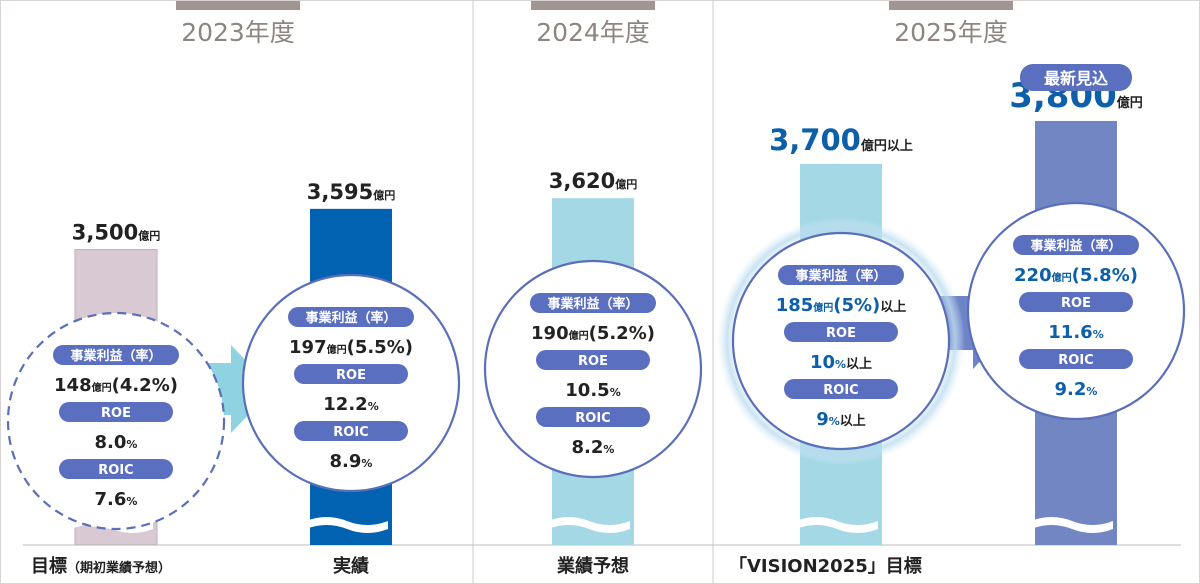 This screenshot has height=584, width=1200. What do you see at coordinates (593, 181) in the screenshot?
I see `bar-value-label: 3,620億円` at bounding box center [593, 181].